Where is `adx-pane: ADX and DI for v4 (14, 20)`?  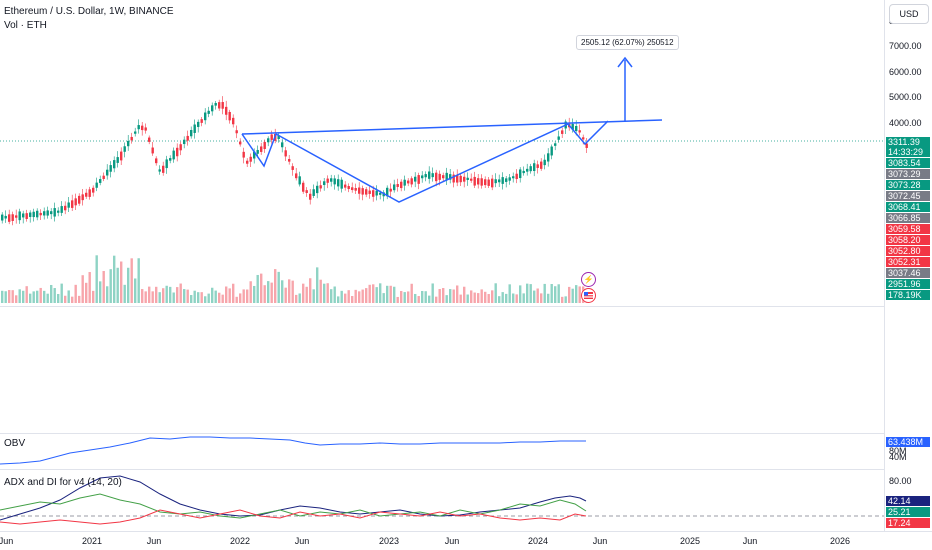 adx-pane: ADX and DI for v4 (14, 20) is located at coordinates (442, 500).